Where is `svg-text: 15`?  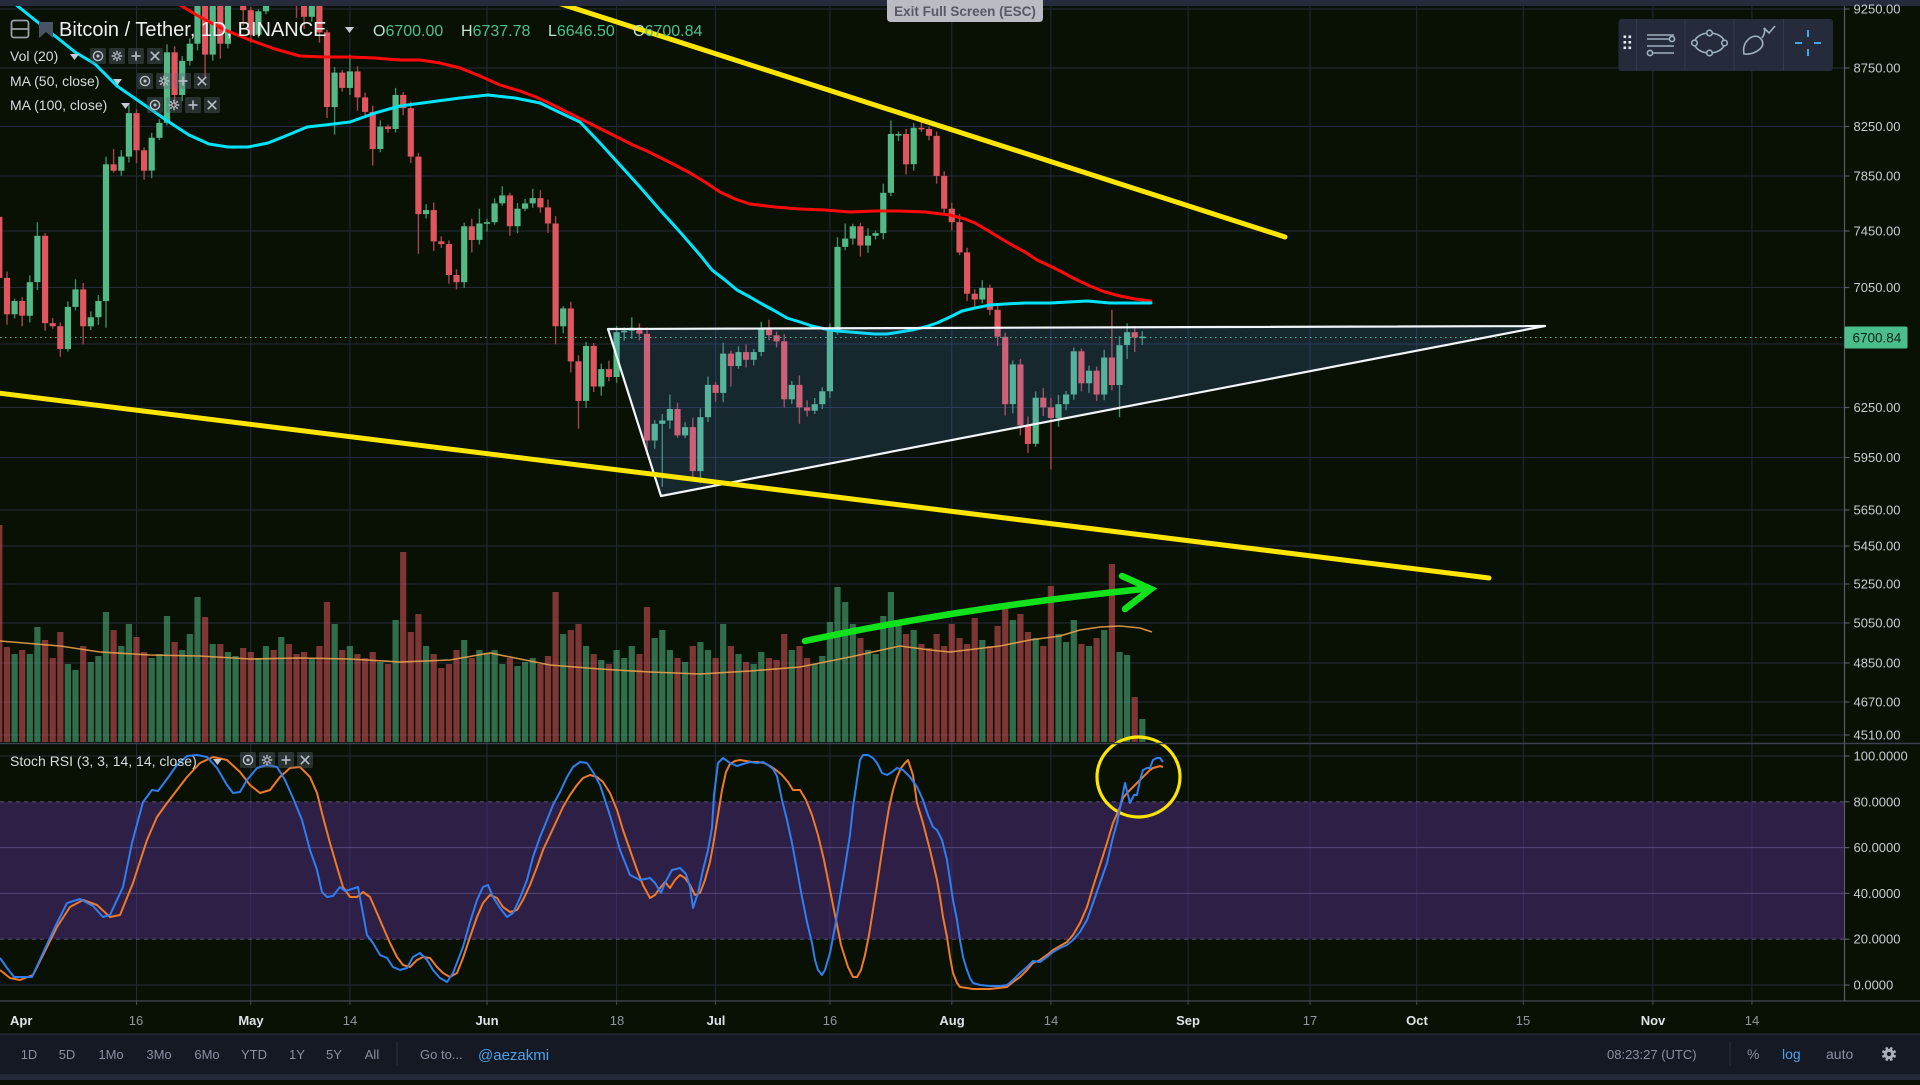 svg-text: 15 is located at coordinates (1523, 1020).